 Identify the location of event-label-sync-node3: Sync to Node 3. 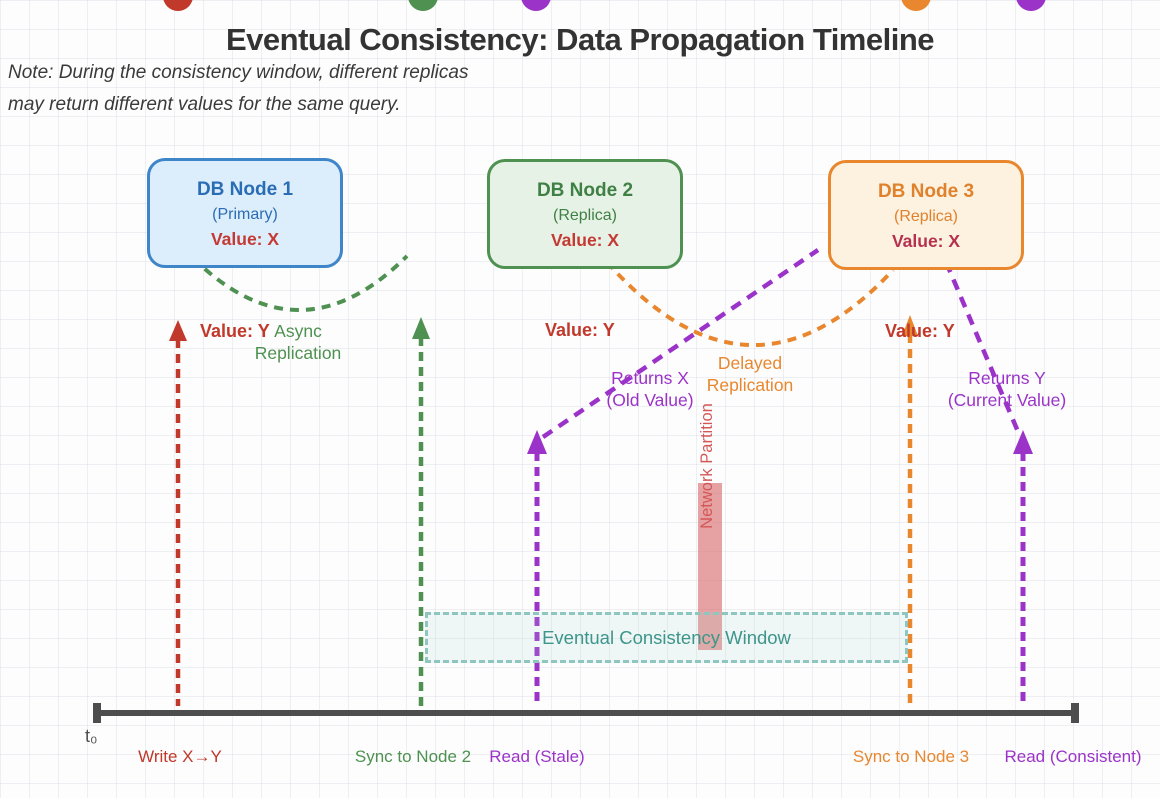
(911, 756).